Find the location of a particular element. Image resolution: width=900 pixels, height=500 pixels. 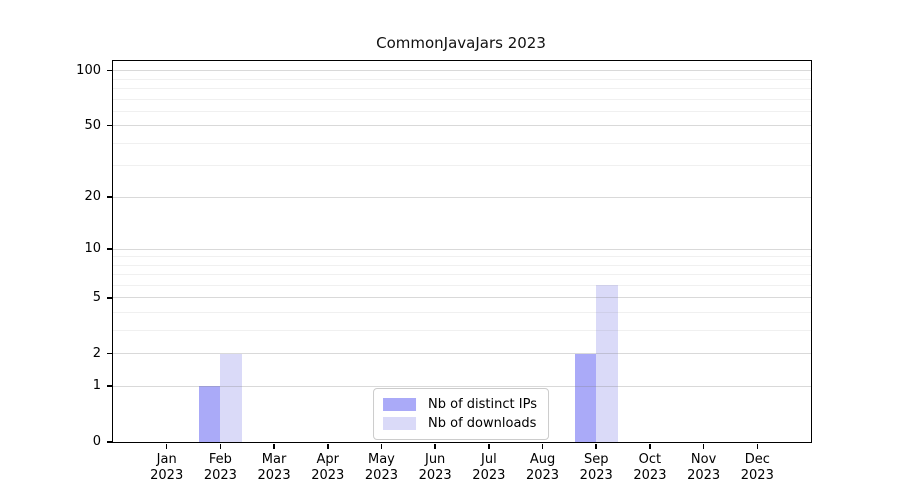

x-tick-label: Aug 2023 is located at coordinates (543, 468).